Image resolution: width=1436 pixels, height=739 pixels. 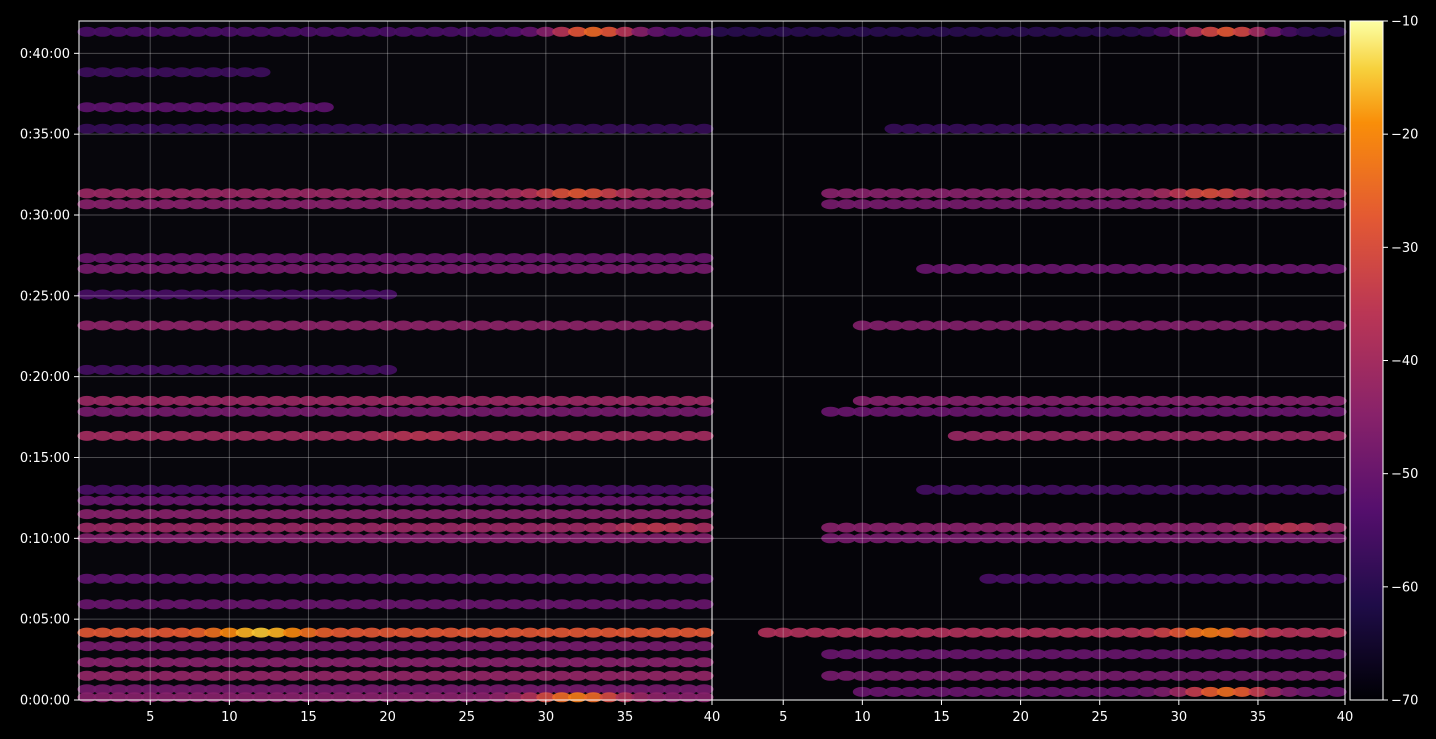 What do you see at coordinates (1400, 362) in the screenshot?
I see `colorbar-ticks: −10−20−30−40−50−60−70` at bounding box center [1400, 362].